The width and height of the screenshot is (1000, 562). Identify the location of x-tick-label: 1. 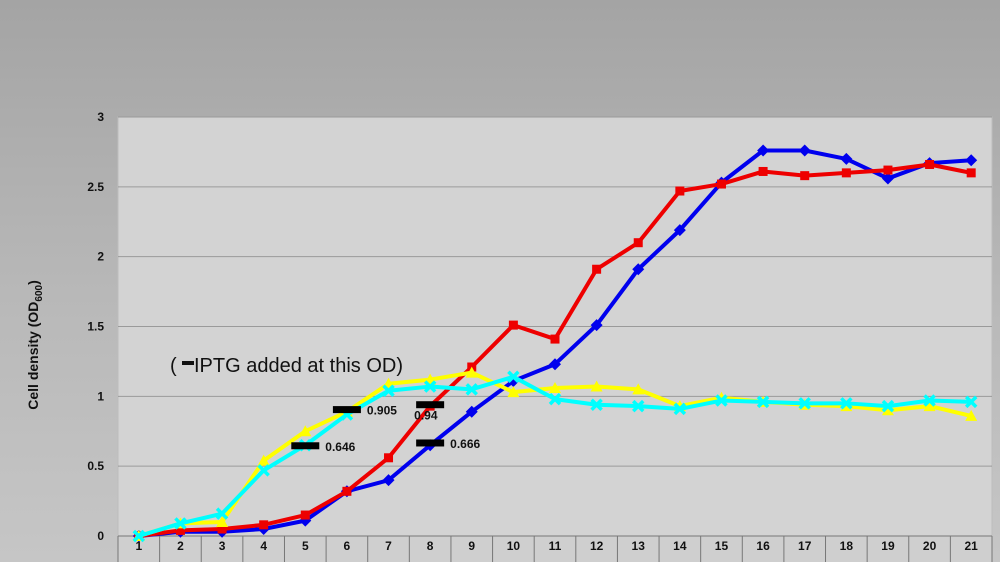
(138, 546).